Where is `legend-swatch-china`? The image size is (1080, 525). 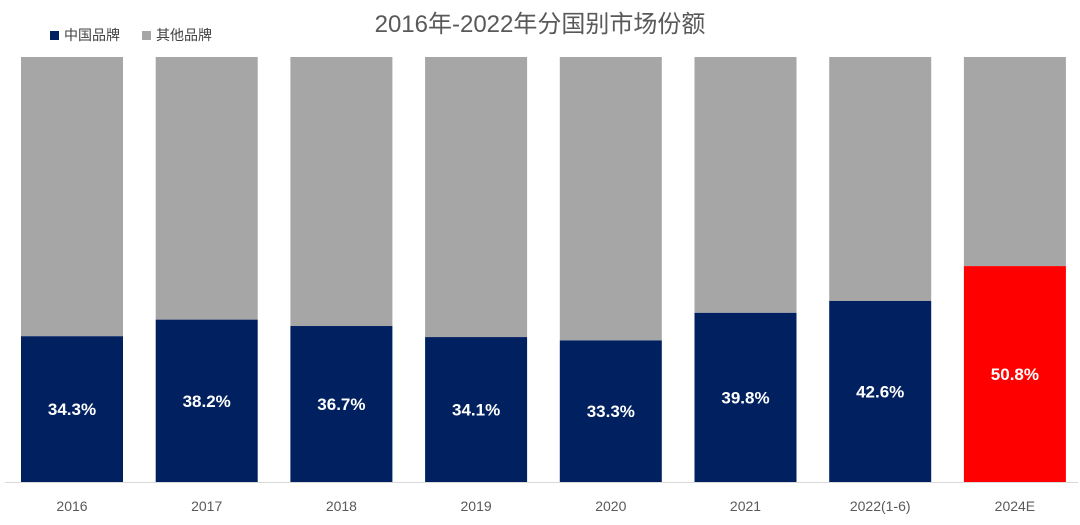 legend-swatch-china is located at coordinates (54, 35).